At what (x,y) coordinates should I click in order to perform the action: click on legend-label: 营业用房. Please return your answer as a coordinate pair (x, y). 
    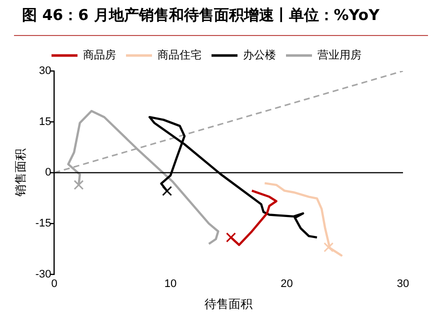
    Looking at the image, I should click on (340, 55).